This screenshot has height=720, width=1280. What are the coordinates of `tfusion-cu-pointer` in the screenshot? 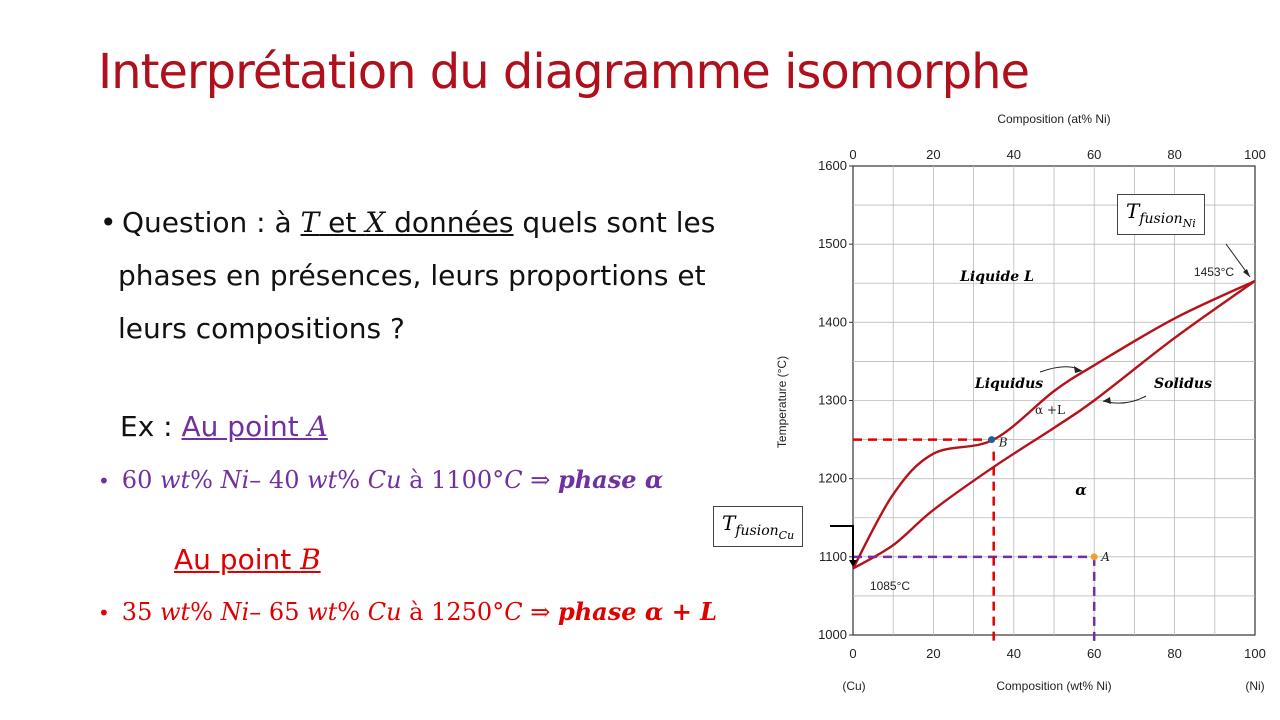 It's located at (842, 544).